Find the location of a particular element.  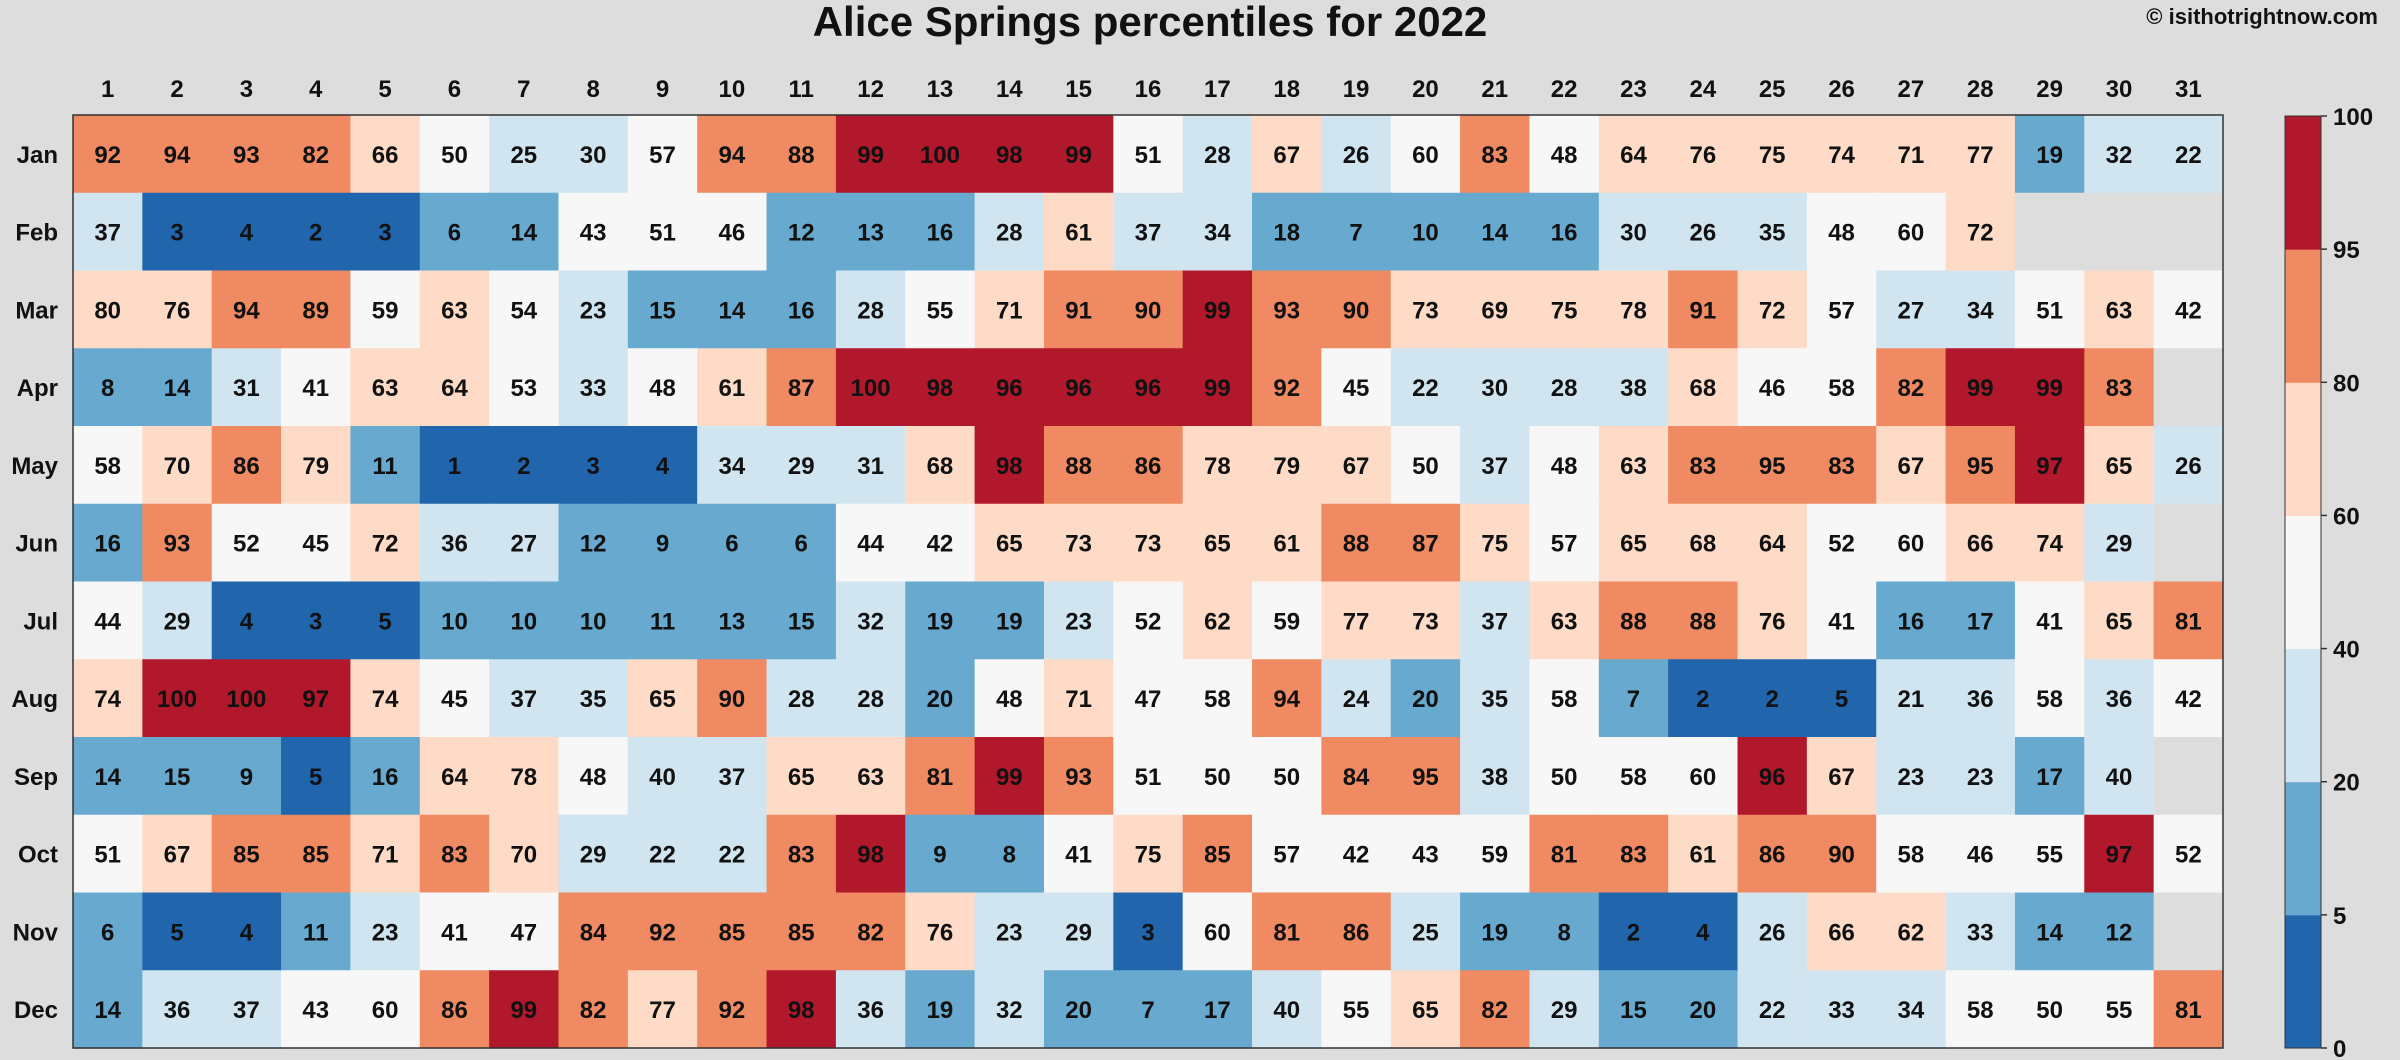

cell-label: 4 is located at coordinates (247, 932).